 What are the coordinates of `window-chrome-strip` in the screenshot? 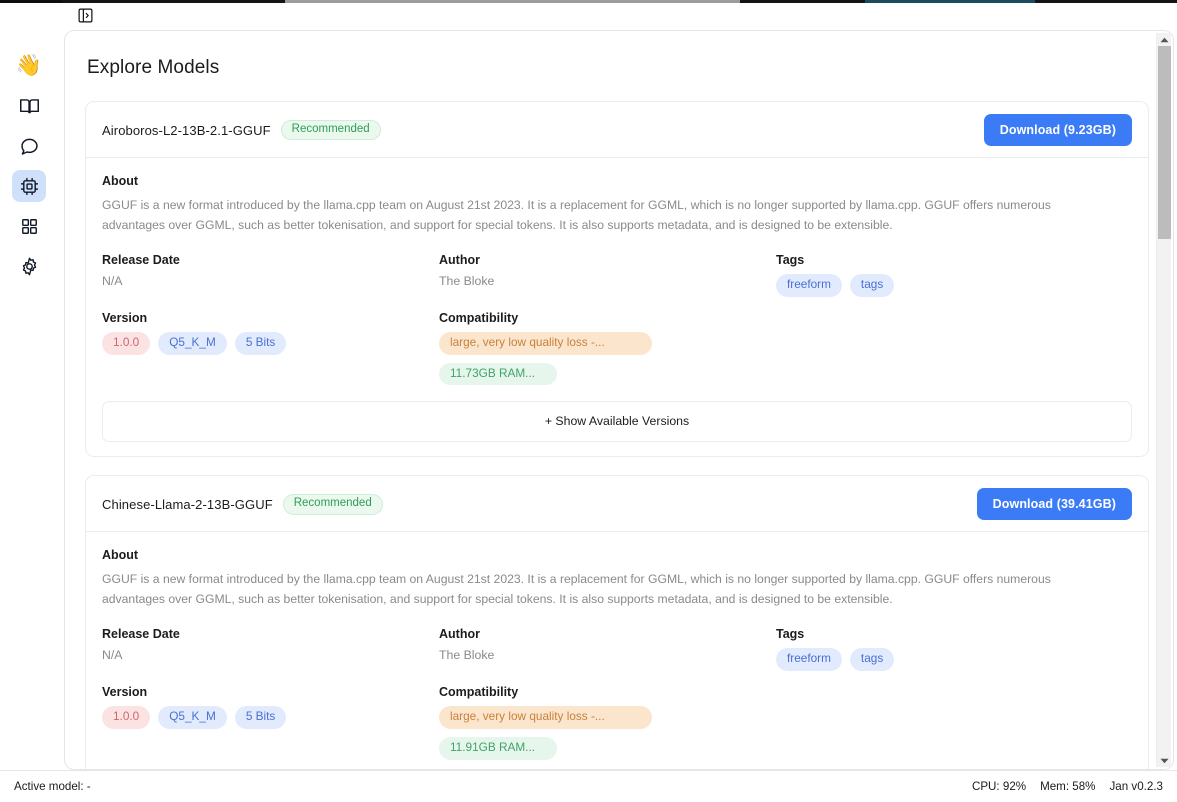 It's located at (588, 1).